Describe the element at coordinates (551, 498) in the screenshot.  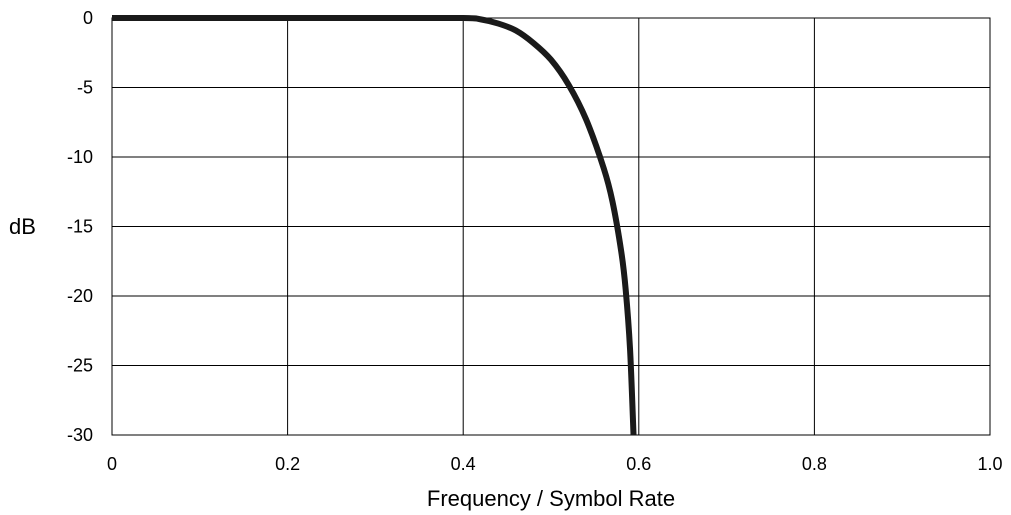
I see `x-axis-label: Frequency / Symbol Rate` at that location.